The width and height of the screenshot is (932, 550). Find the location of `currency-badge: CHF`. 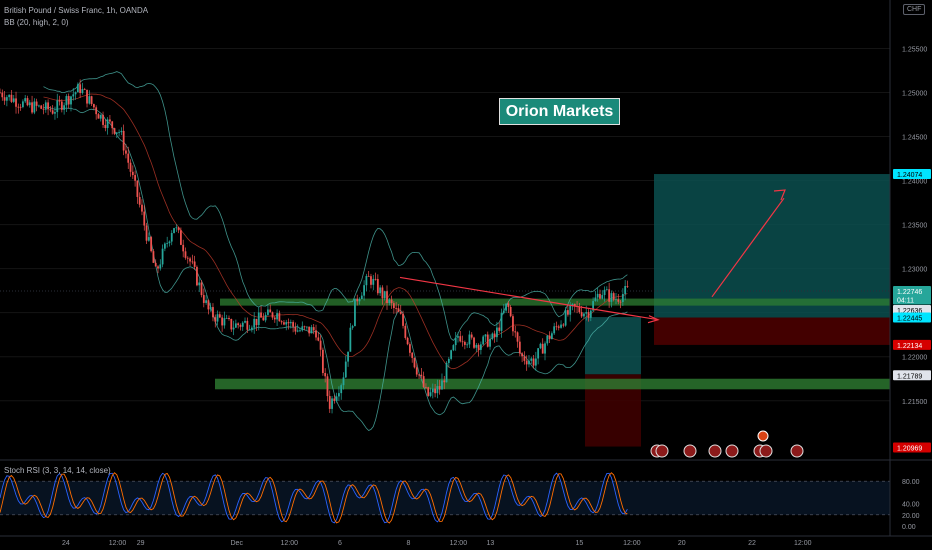

currency-badge: CHF is located at coordinates (914, 9).